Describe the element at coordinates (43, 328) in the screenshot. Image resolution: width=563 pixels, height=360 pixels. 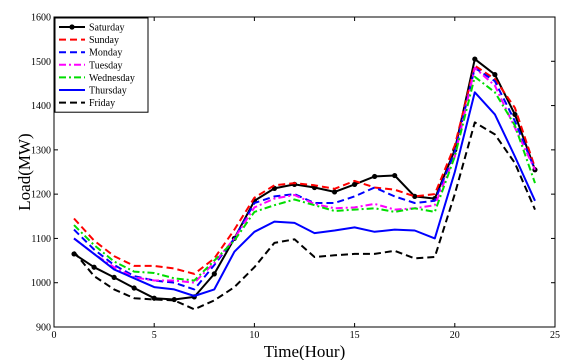
I see `y-tick-label: 900` at that location.